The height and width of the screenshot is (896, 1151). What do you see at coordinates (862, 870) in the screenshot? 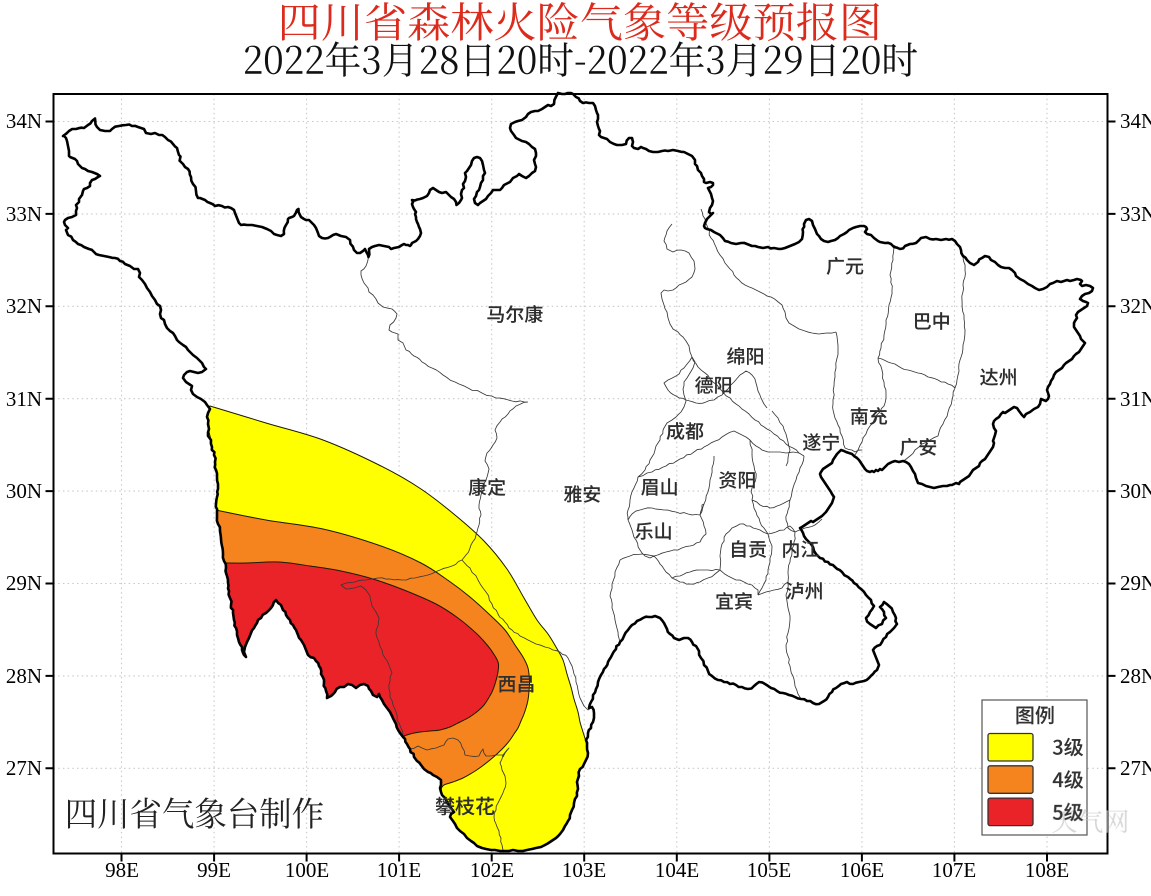
I see `svg-text: 106E` at bounding box center [862, 870].